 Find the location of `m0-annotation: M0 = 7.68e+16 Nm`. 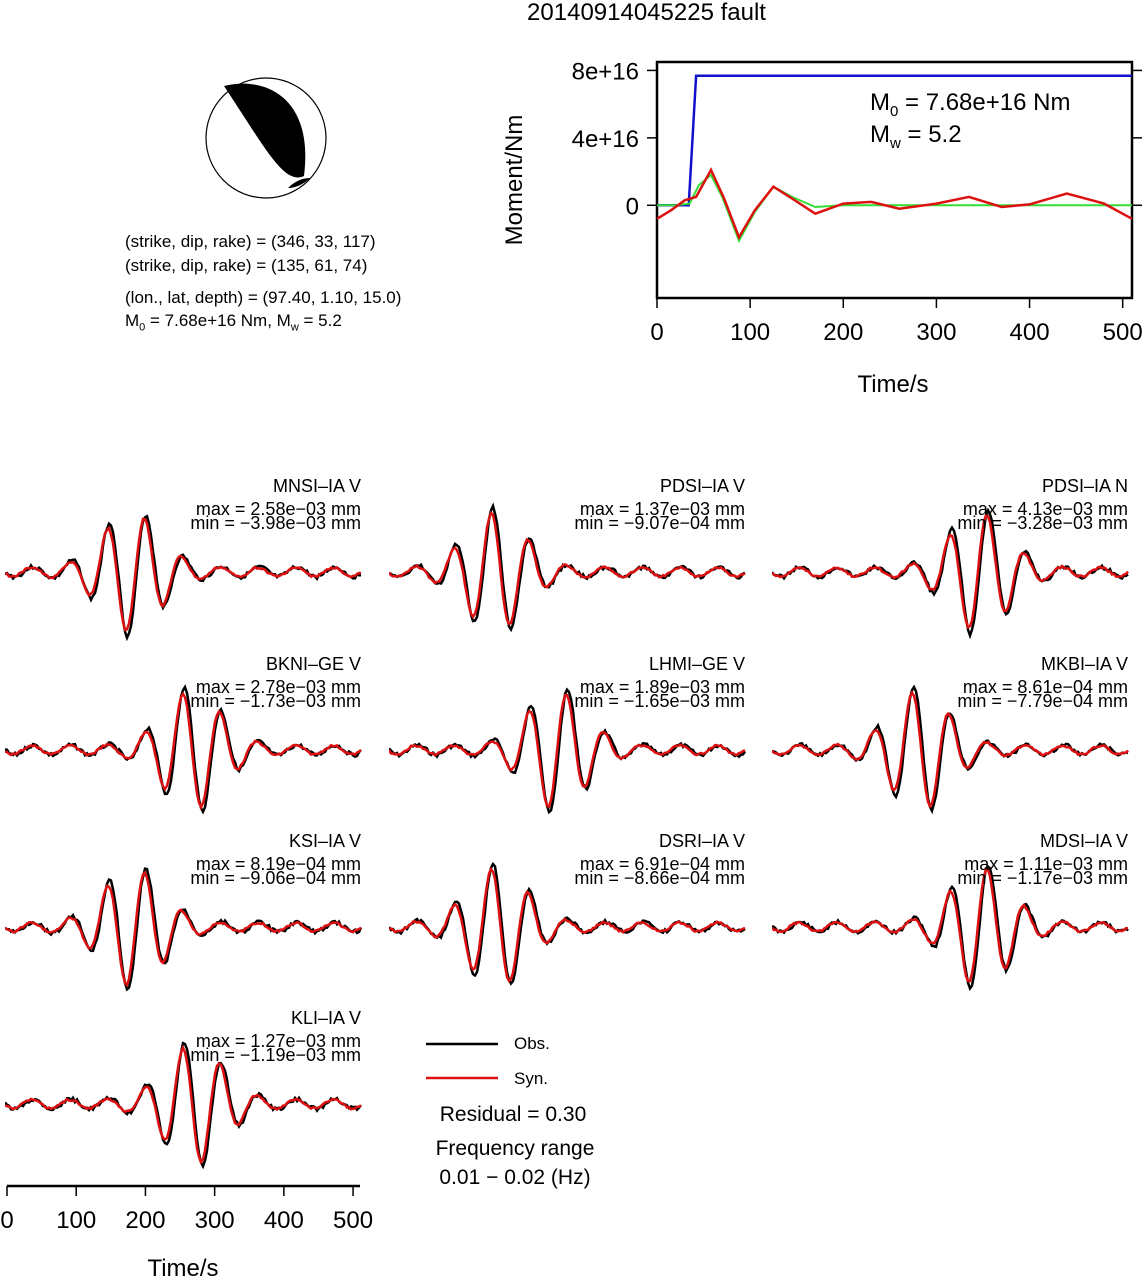

m0-annotation: M0 = 7.68e+16 Nm is located at coordinates (970, 104).